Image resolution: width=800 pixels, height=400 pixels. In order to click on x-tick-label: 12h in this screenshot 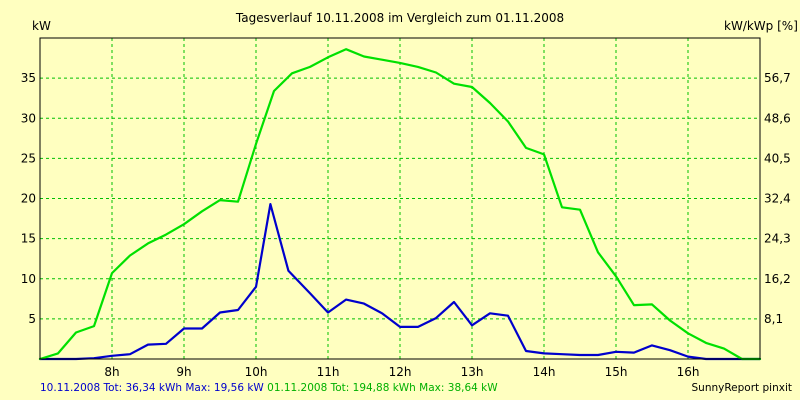, I will do `click(400, 372)`.